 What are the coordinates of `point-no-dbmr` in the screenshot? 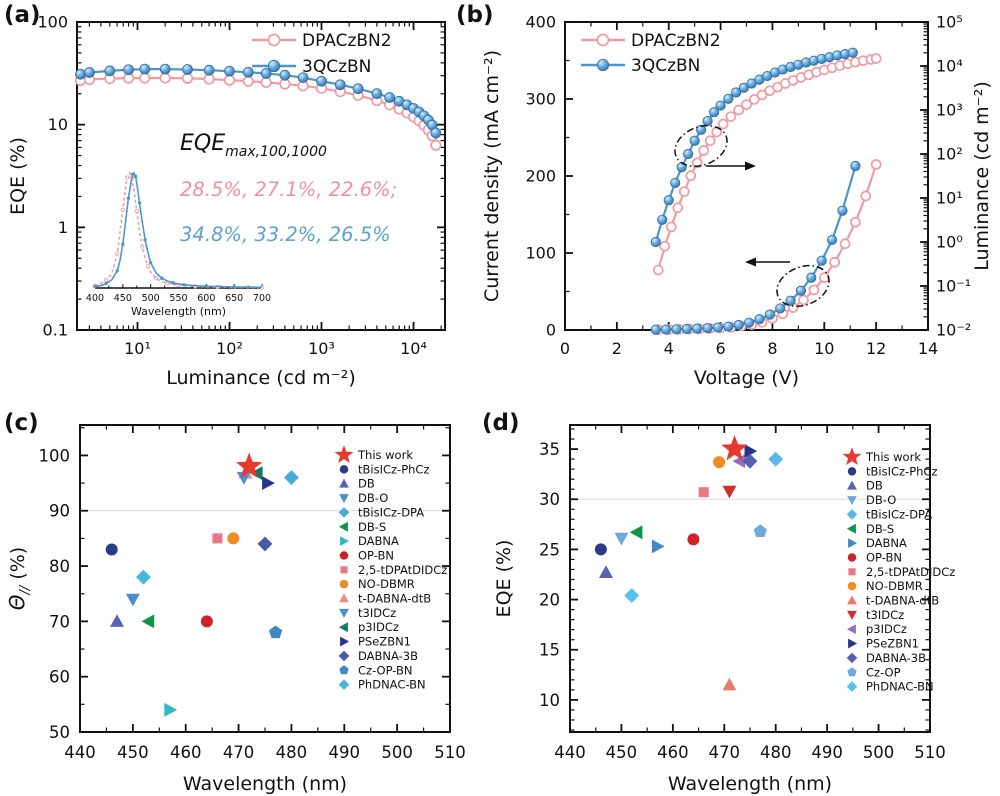 It's located at (719, 462).